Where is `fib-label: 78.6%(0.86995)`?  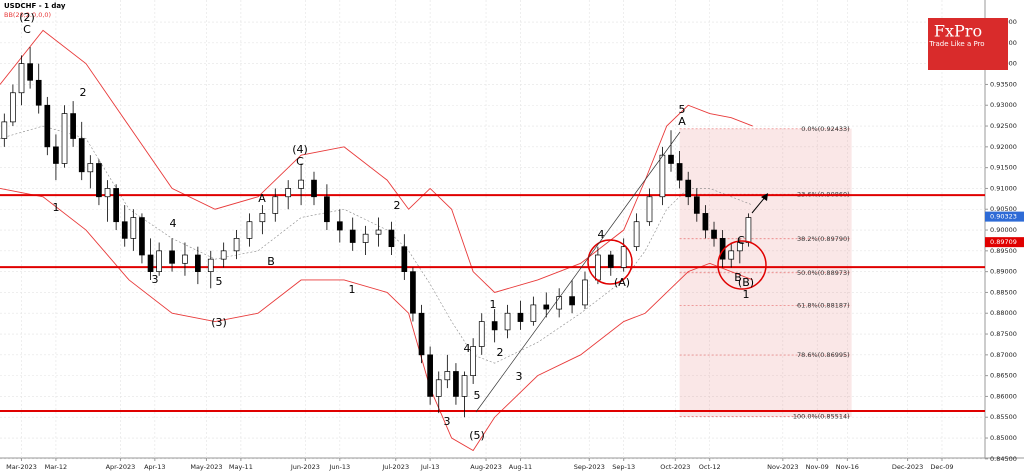 fib-label: 78.6%(0.86995) is located at coordinates (823, 355).